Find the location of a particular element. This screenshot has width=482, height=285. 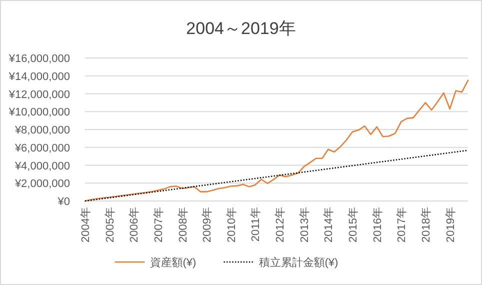

x-tick-label: 2008年 is located at coordinates (183, 224).